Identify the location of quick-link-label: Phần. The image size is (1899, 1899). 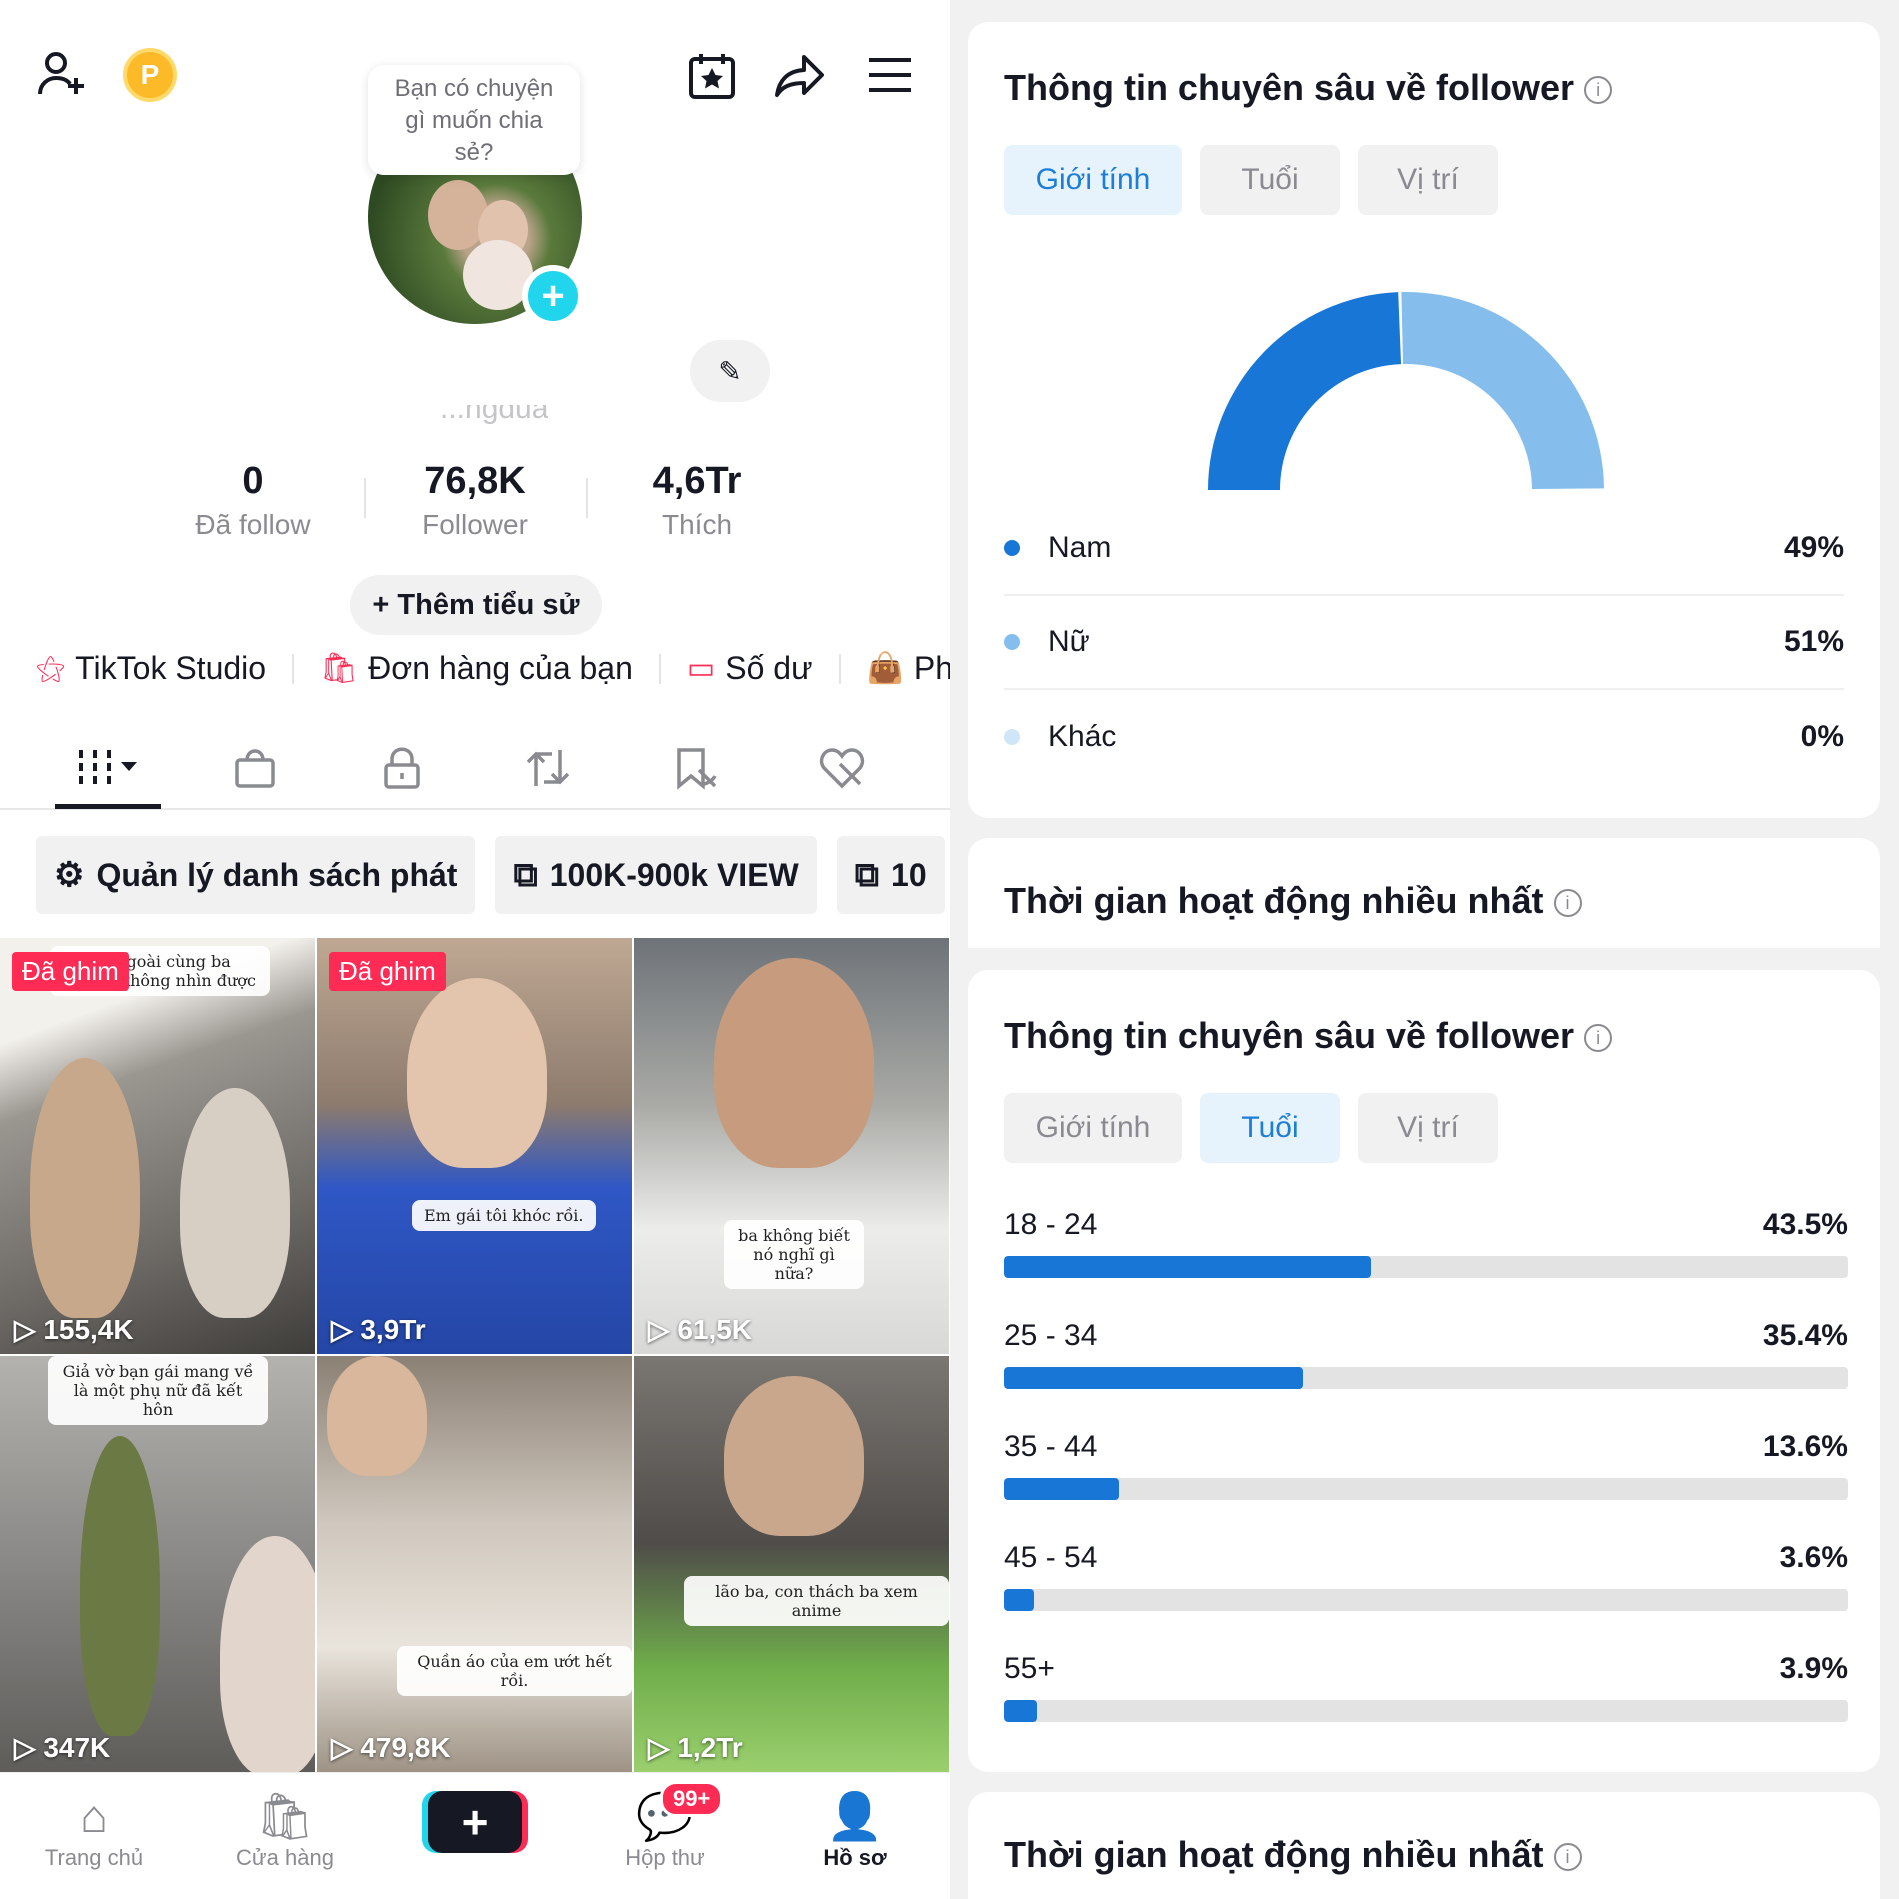
(931, 668).